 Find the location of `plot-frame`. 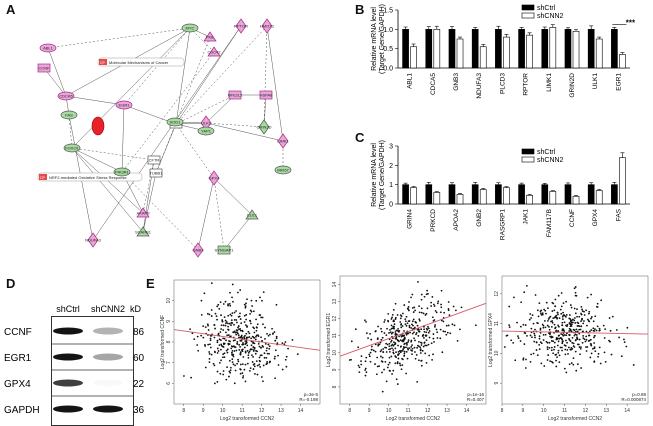

plot-frame is located at coordinates (413, 340).